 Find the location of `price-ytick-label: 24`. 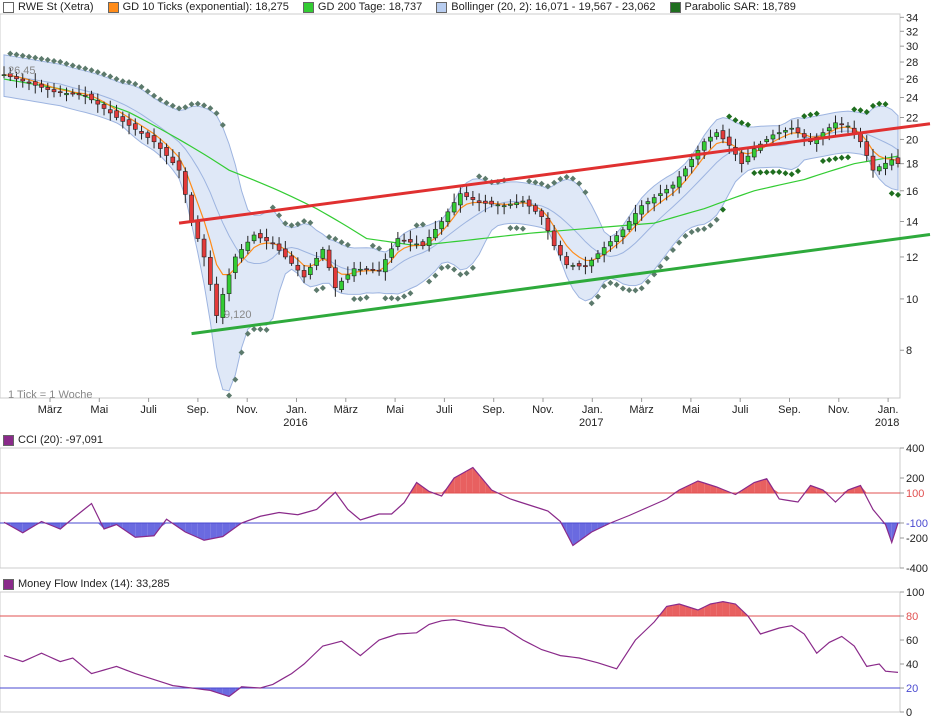

price-ytick-label: 24 is located at coordinates (912, 98).